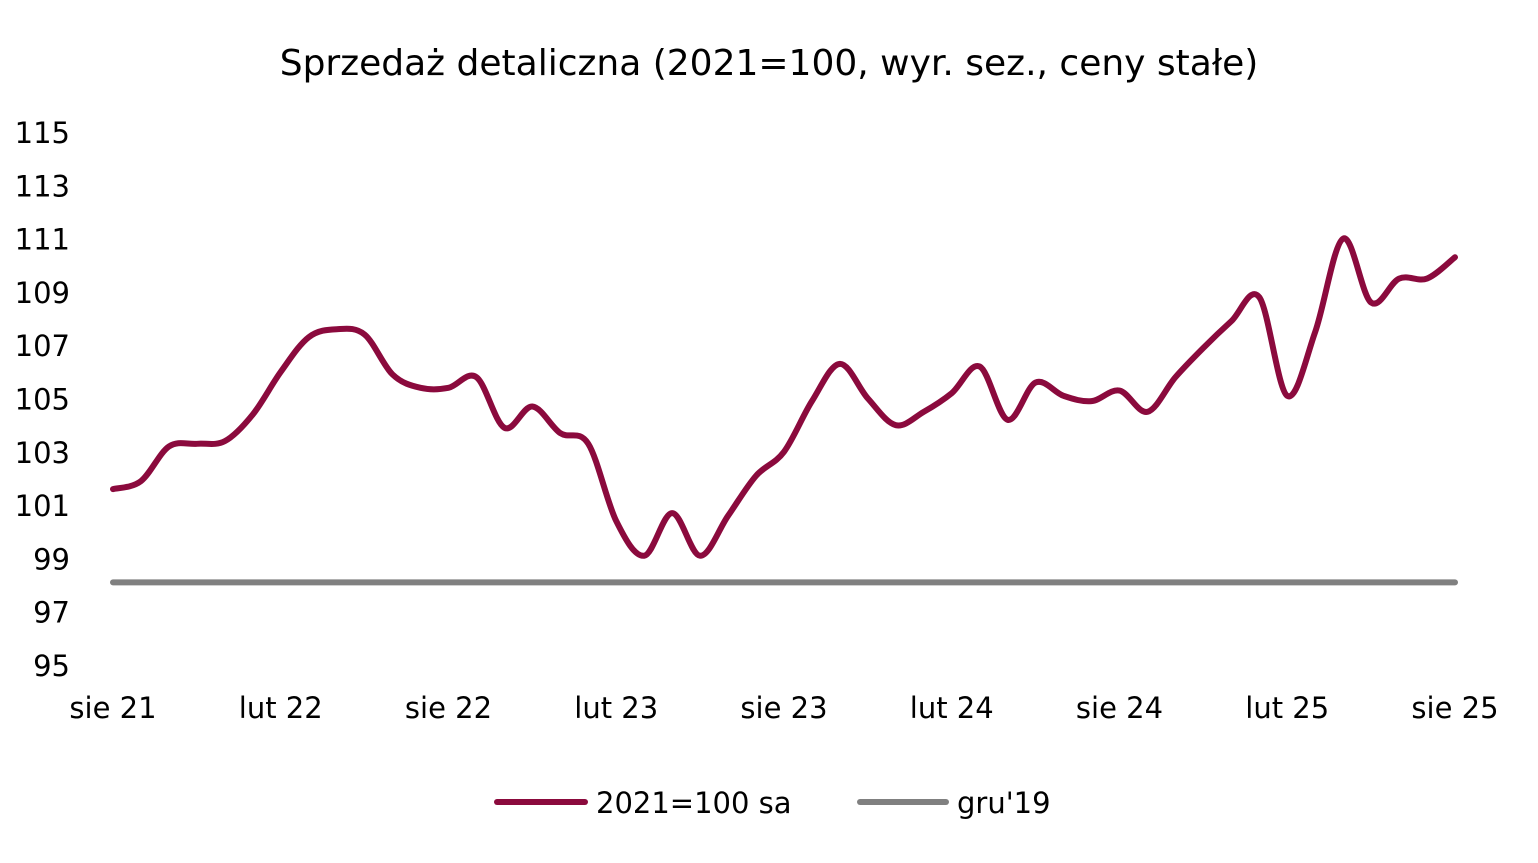 Image resolution: width=1538 pixels, height=863 pixels. I want to click on y-tick-label: 105, so click(42, 400).